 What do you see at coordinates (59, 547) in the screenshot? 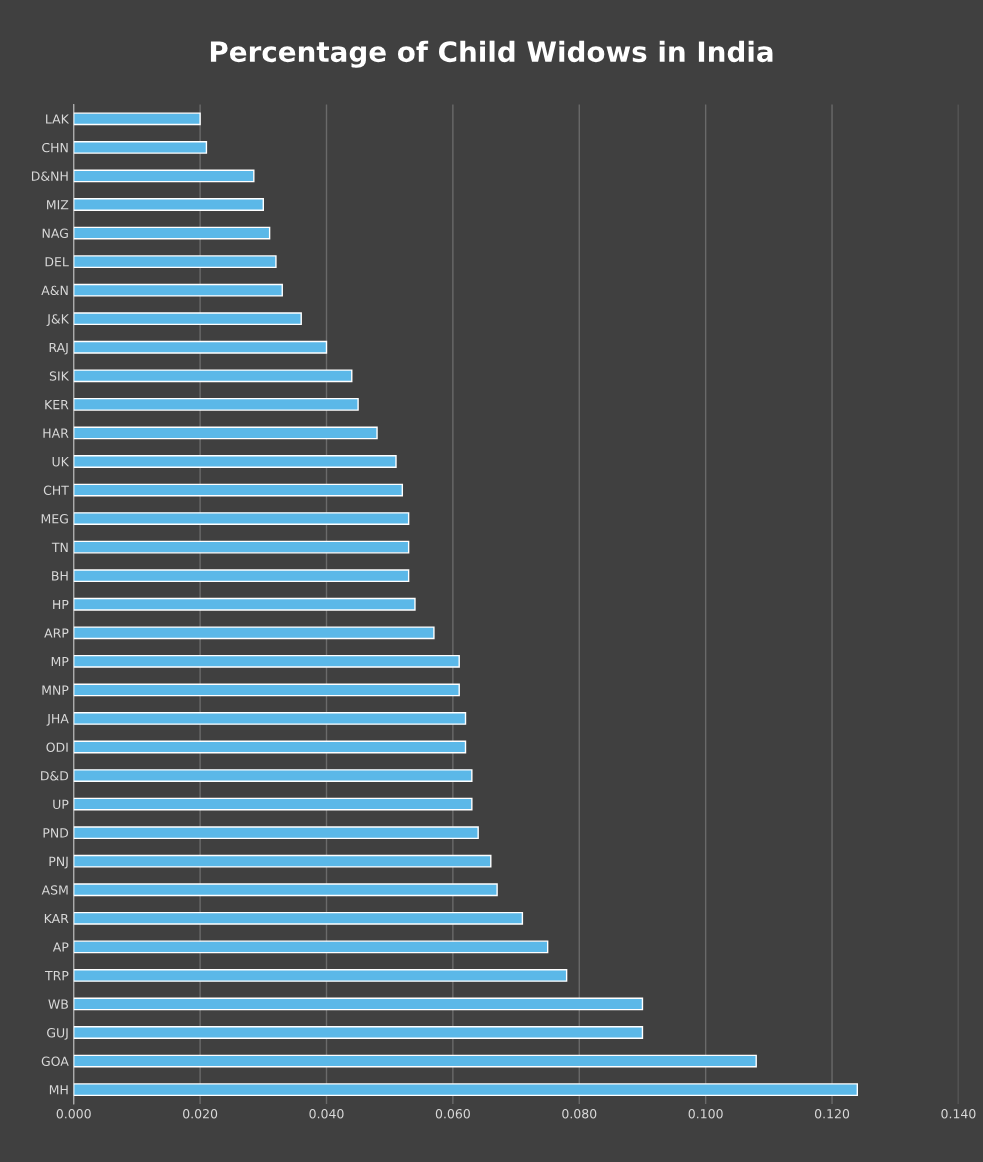
I see `y-tick-label: TN` at bounding box center [59, 547].